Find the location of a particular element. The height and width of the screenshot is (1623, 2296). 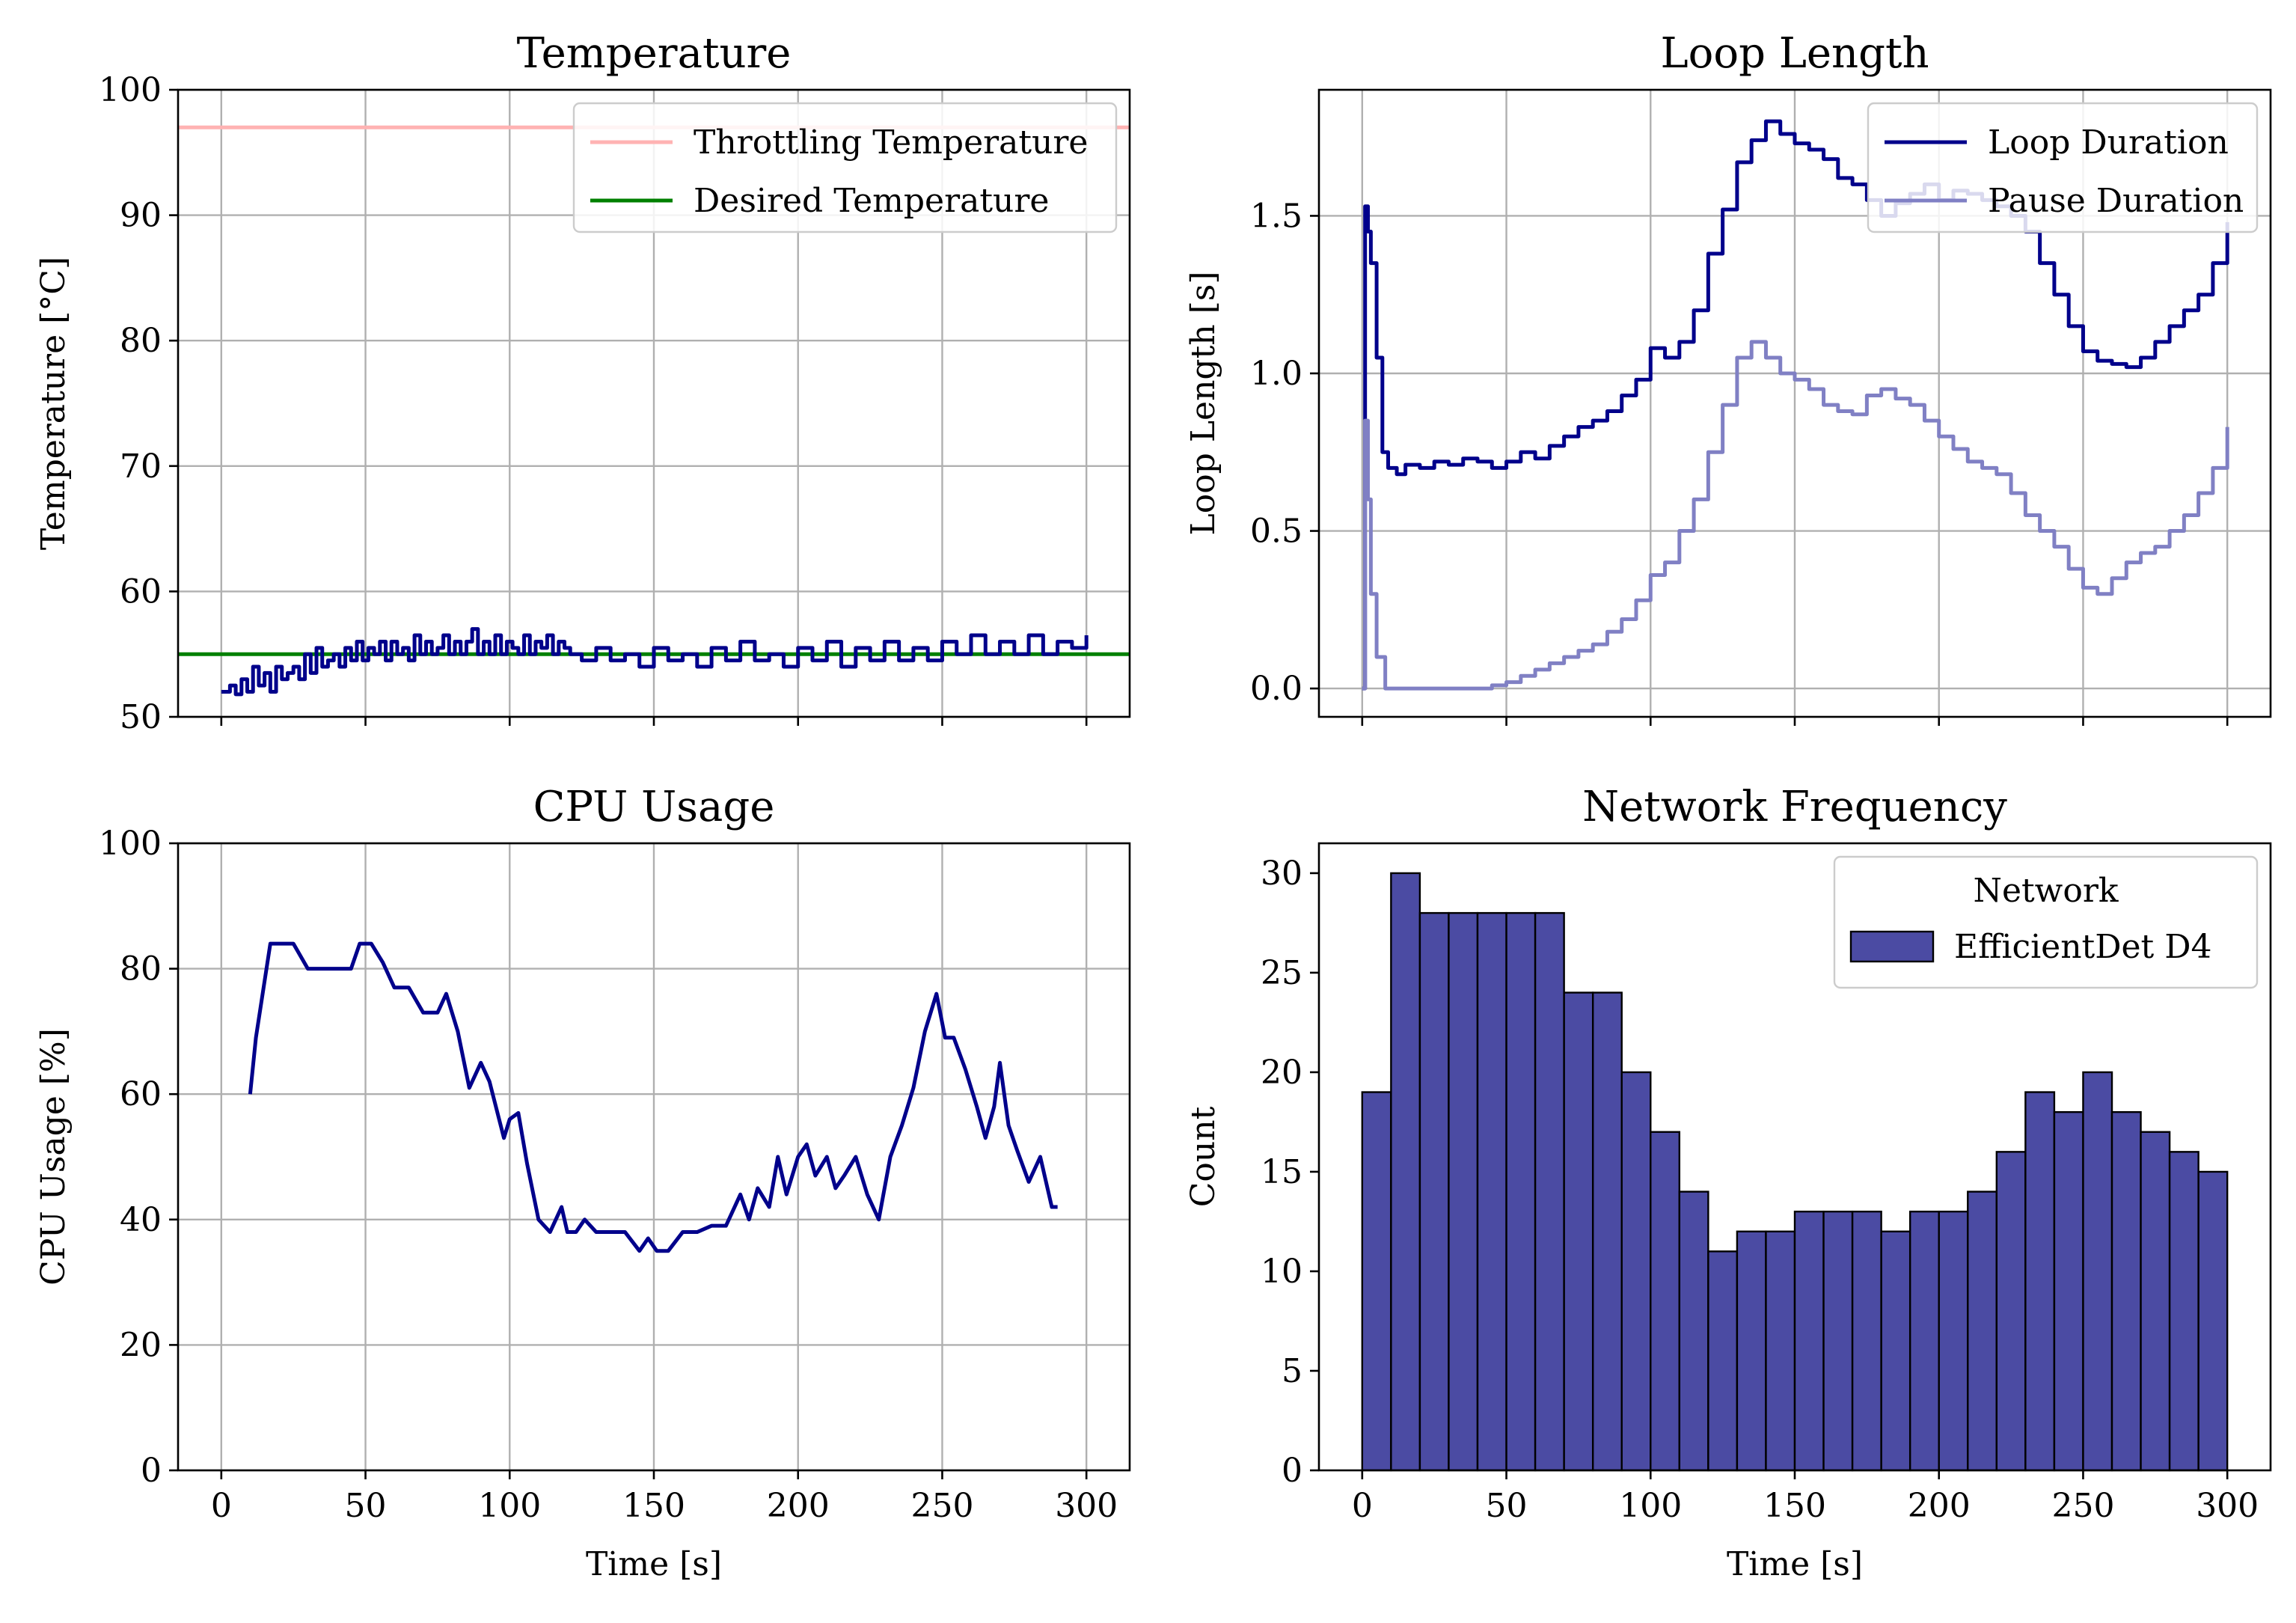

legend: Network EfficientDet D4 is located at coordinates (2046, 922).